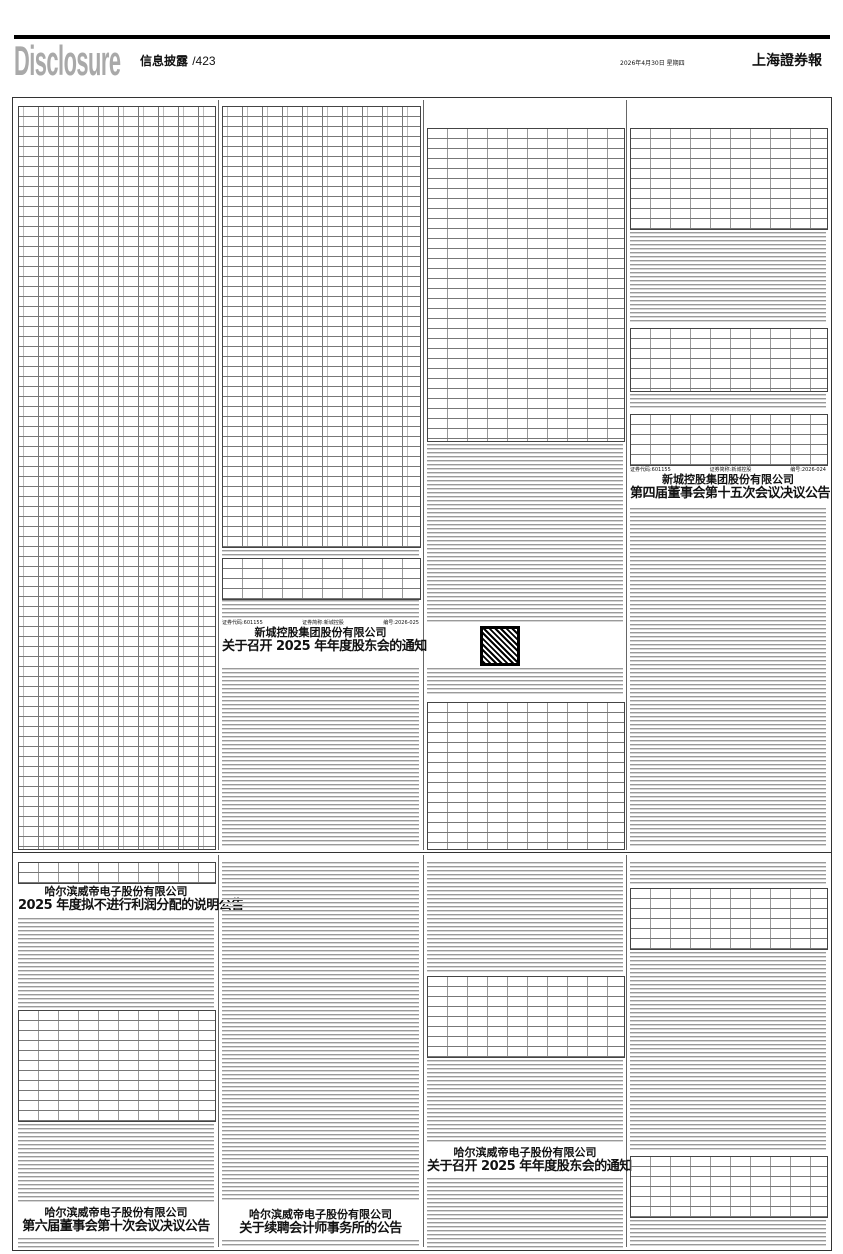 The image size is (843, 1254). I want to click on section-name: 信息披露, so click(164, 61).